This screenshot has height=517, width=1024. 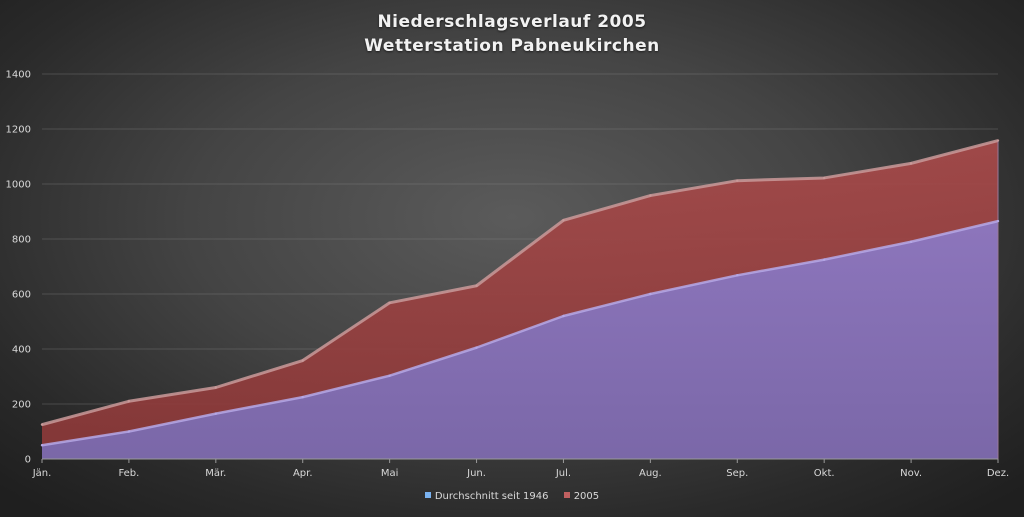 What do you see at coordinates (390, 473) in the screenshot?
I see `x-tick-label: Mai` at bounding box center [390, 473].